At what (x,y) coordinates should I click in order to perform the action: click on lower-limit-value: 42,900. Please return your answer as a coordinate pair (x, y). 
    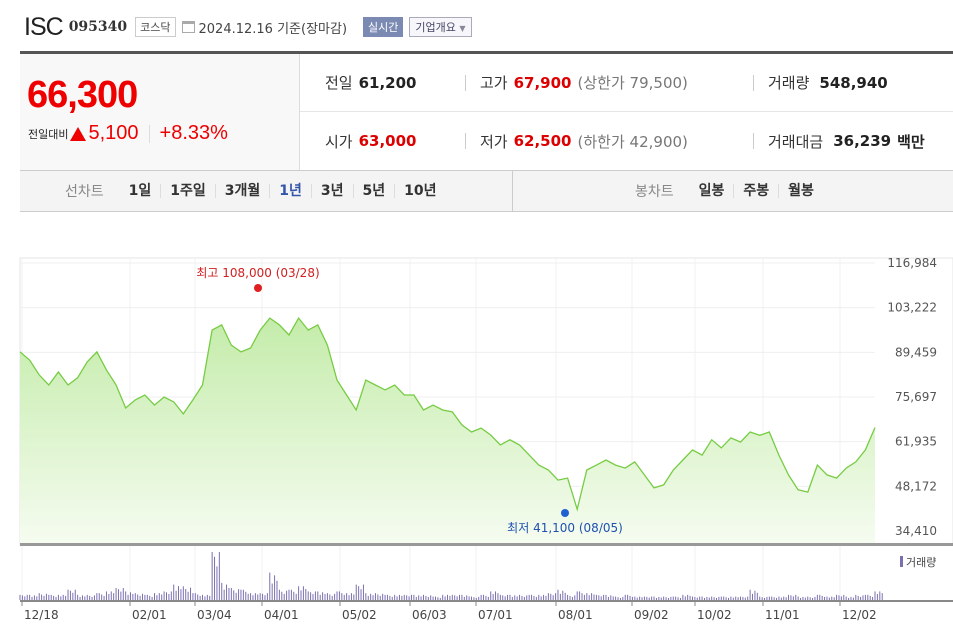
    Looking at the image, I should click on (656, 141).